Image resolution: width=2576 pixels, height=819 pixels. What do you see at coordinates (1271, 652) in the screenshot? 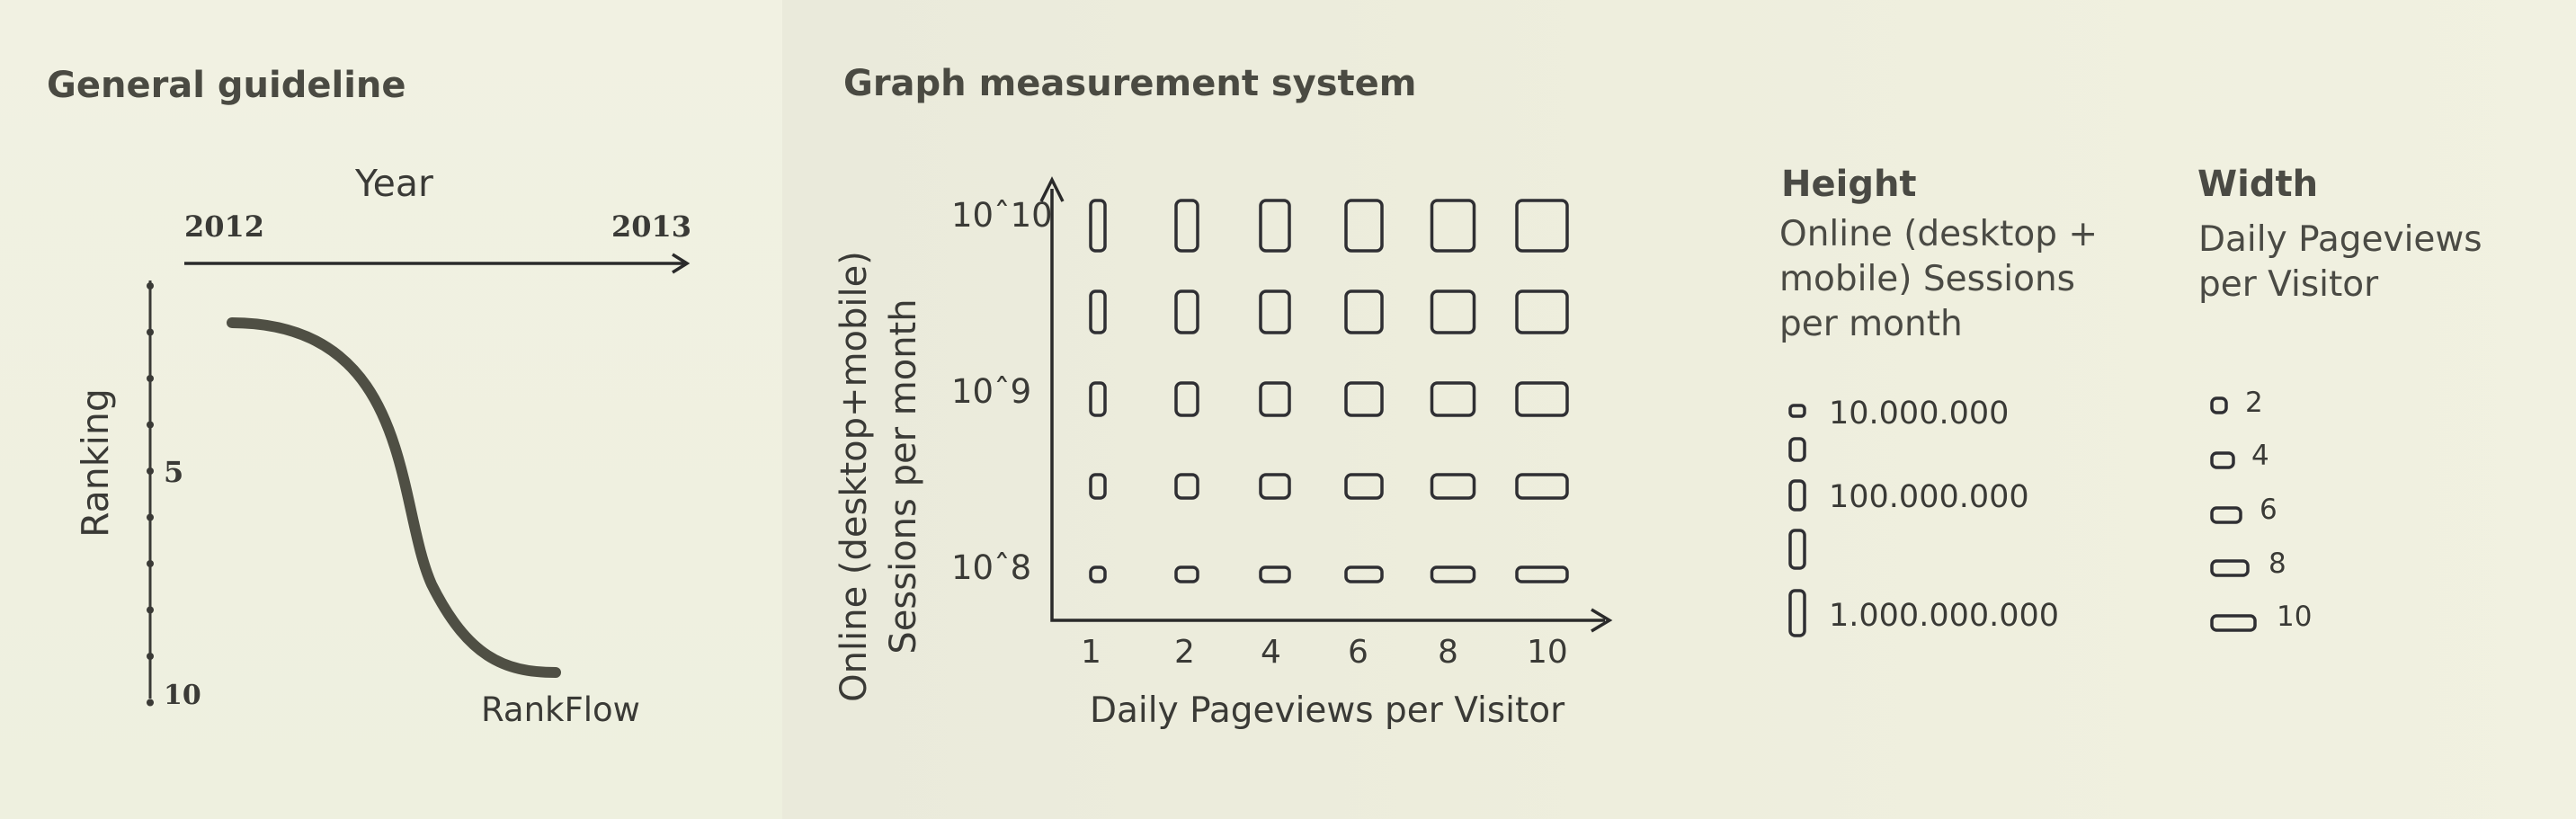
I see `x-tick-label: 4` at bounding box center [1271, 652].